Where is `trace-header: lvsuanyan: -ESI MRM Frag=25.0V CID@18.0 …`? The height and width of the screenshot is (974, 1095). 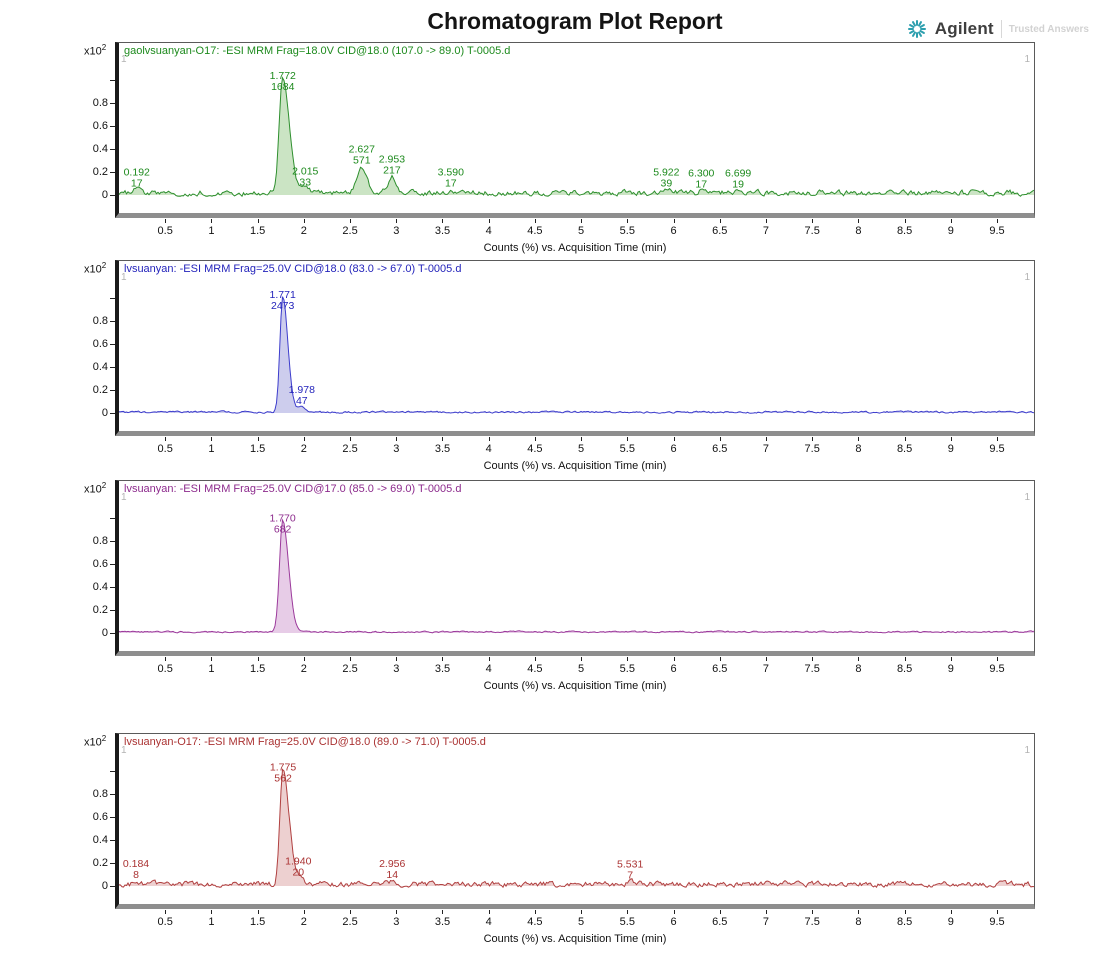 trace-header: lvsuanyan: -ESI MRM Frag=25.0V CID@18.0 … is located at coordinates (293, 269).